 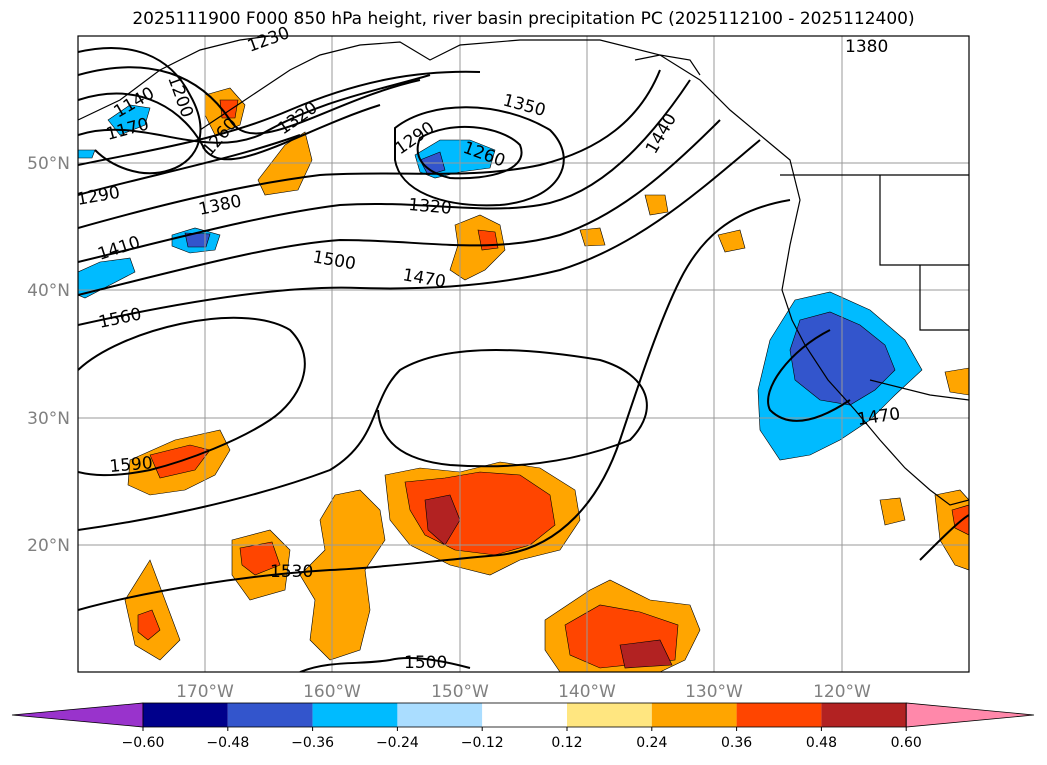 What do you see at coordinates (651, 743) in the screenshot?
I see `colorbar-tick-label: 0.24` at bounding box center [651, 743].